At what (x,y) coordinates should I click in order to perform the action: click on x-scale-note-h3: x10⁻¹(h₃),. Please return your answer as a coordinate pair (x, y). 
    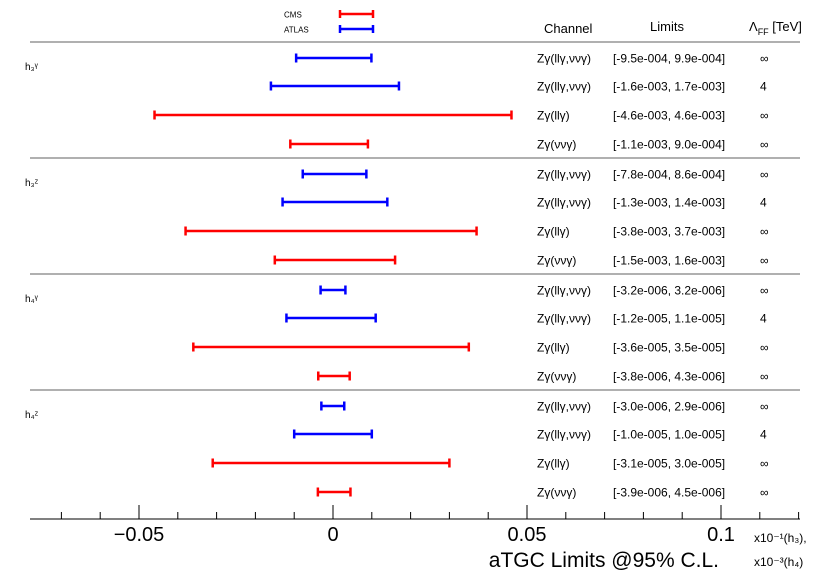
    Looking at the image, I should click on (780, 538).